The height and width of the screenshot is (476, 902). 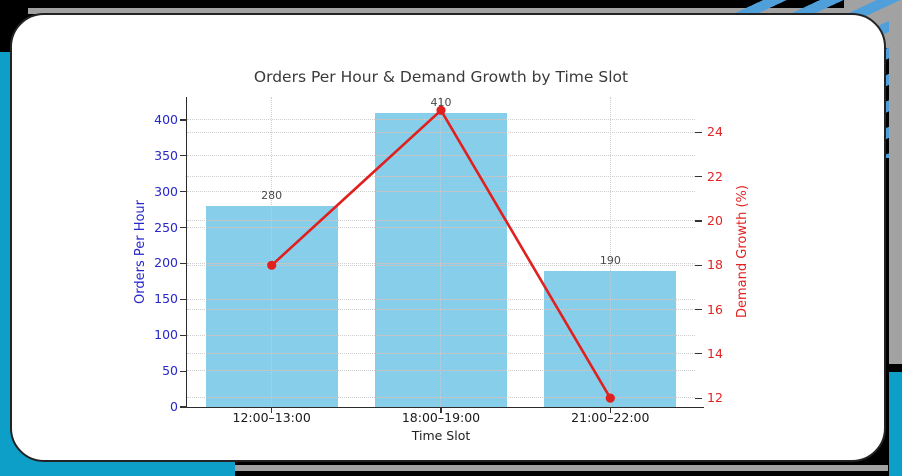 What do you see at coordinates (715, 398) in the screenshot?
I see `right-tick-label: 12` at bounding box center [715, 398].